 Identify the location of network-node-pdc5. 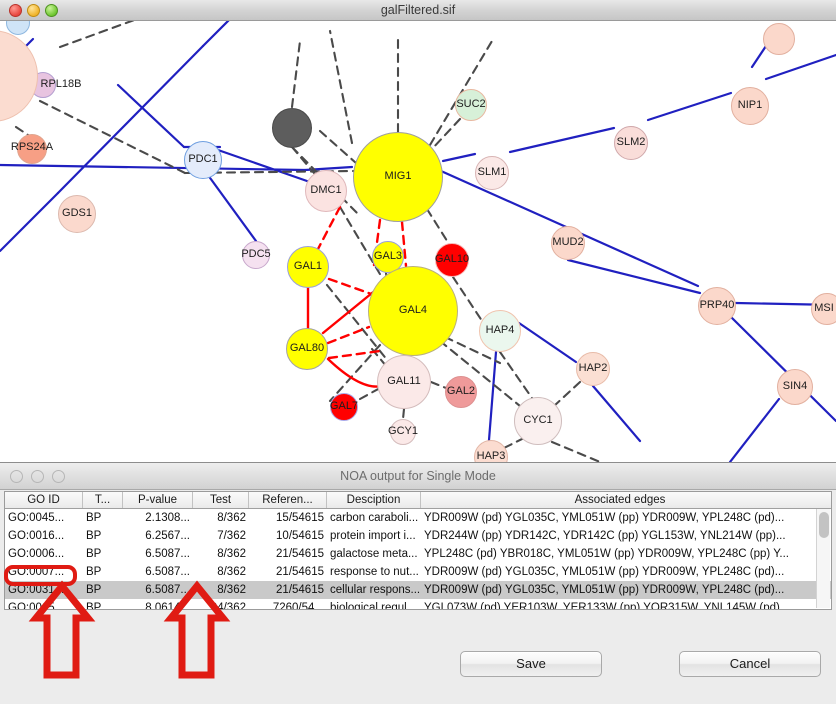
(256, 255).